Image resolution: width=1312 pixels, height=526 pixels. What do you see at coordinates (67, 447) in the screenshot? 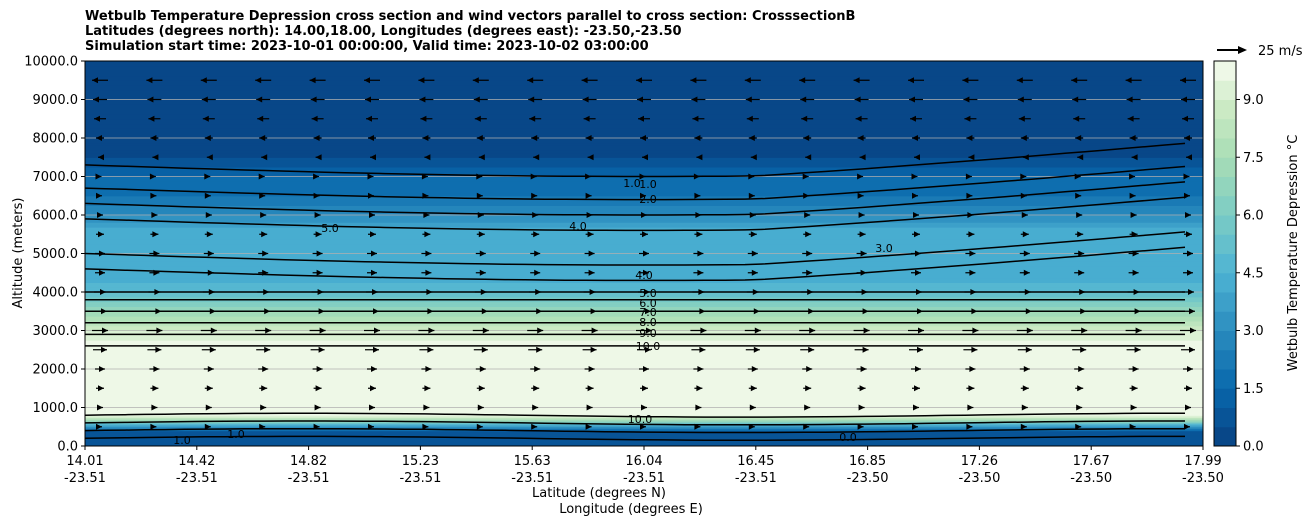
I see `y-tick-label: 0.0` at bounding box center [67, 447].